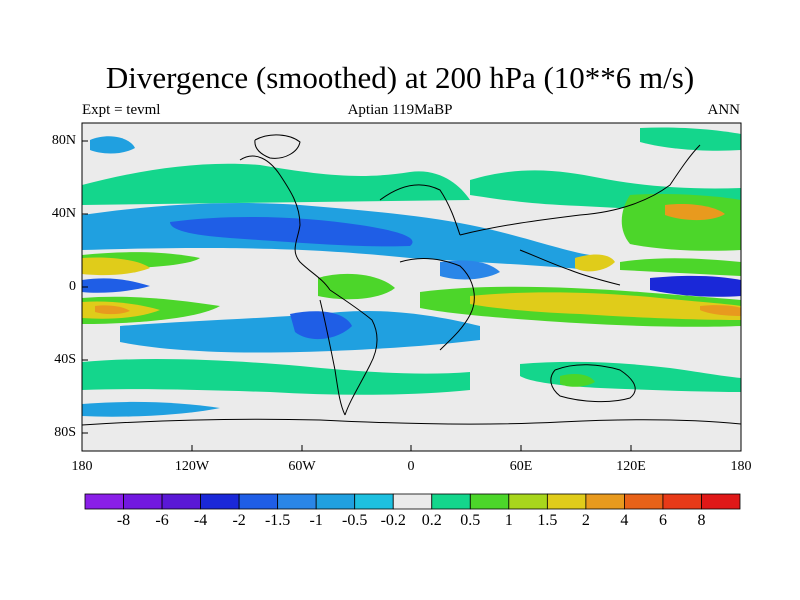 The image size is (800, 600). Describe the element at coordinates (65, 359) in the screenshot. I see `y-tick-40s: 40S` at that location.